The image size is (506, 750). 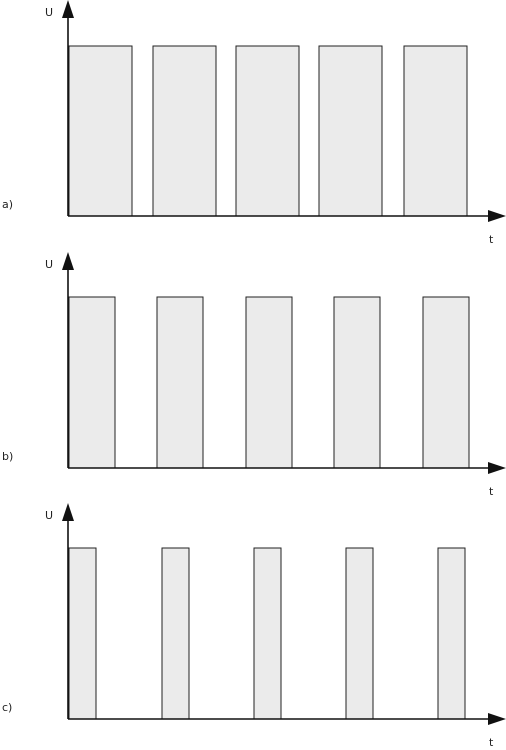 What do you see at coordinates (7, 456) in the screenshot?
I see `panel-label: b)` at bounding box center [7, 456].